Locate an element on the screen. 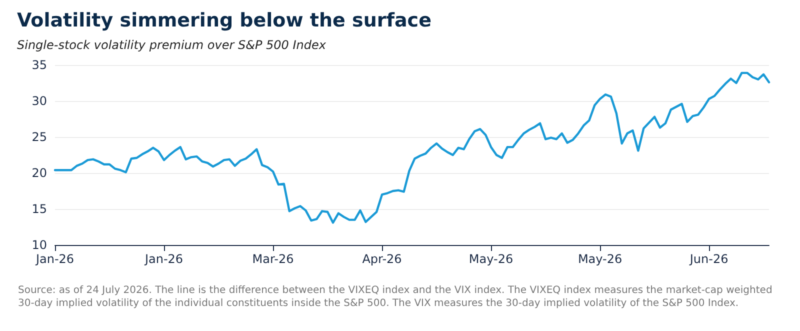 The height and width of the screenshot is (331, 800). x-tick-label: Mar-26 is located at coordinates (273, 259).